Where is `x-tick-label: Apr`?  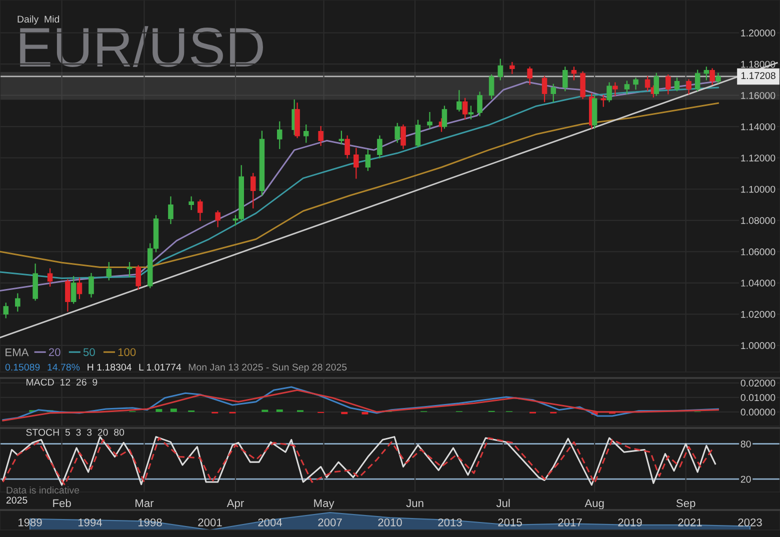
x-tick-label: Apr is located at coordinates (235, 504).